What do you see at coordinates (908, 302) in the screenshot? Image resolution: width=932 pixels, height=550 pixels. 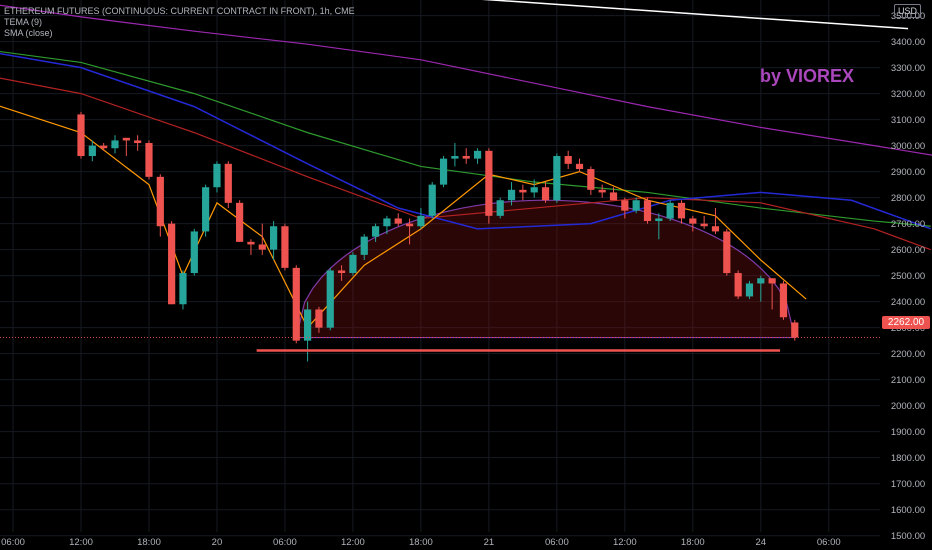 I see `price-tick-label: 2400.00` at bounding box center [908, 302].